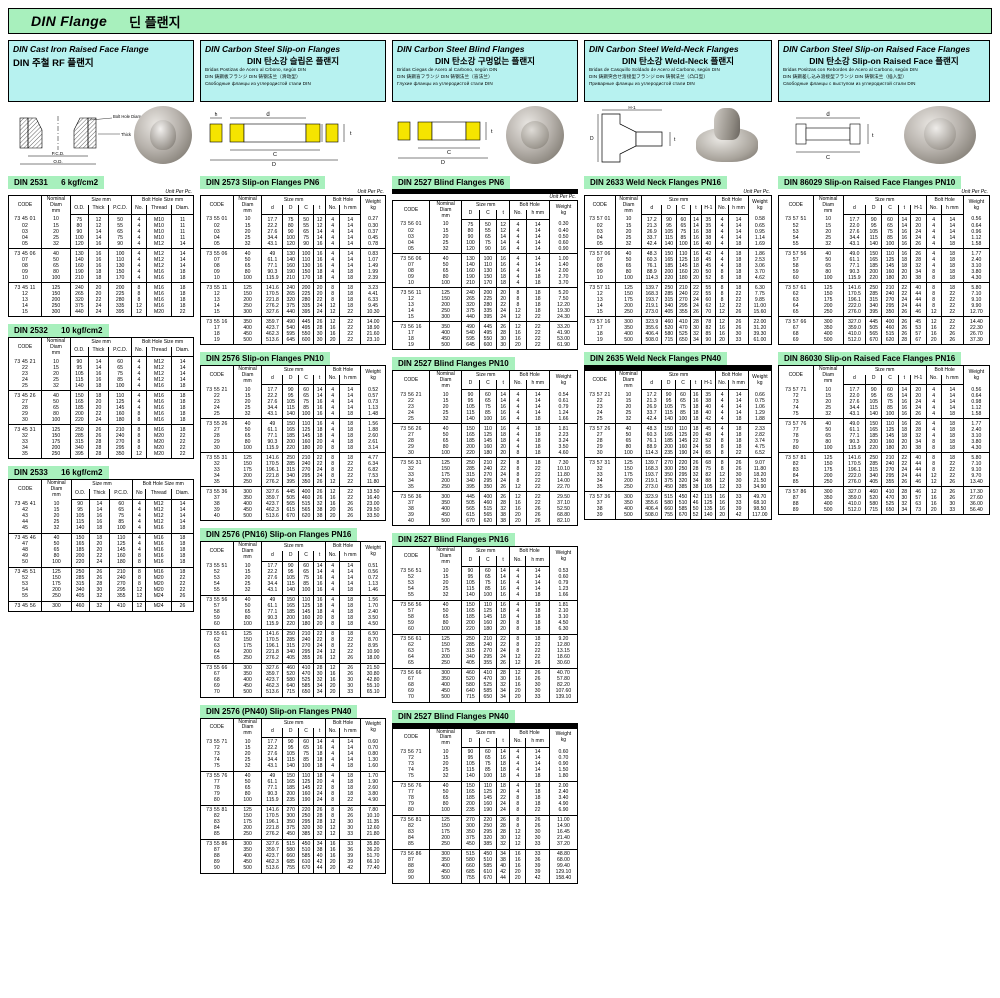 The width and height of the screenshot is (1000, 998). I want to click on cell-value: 410, so click(121, 606).